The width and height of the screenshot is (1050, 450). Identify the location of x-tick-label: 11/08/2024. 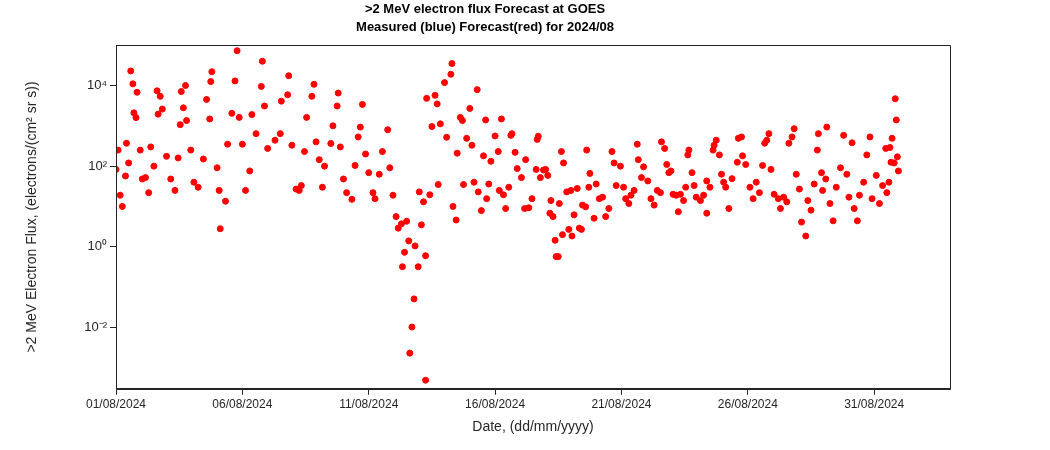
(369, 404).